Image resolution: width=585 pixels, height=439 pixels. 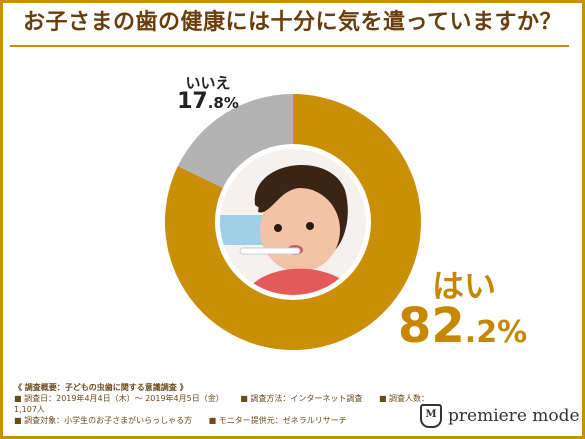 I want to click on slice-label-no: いいえ 17.8%, so click(x=208, y=94).